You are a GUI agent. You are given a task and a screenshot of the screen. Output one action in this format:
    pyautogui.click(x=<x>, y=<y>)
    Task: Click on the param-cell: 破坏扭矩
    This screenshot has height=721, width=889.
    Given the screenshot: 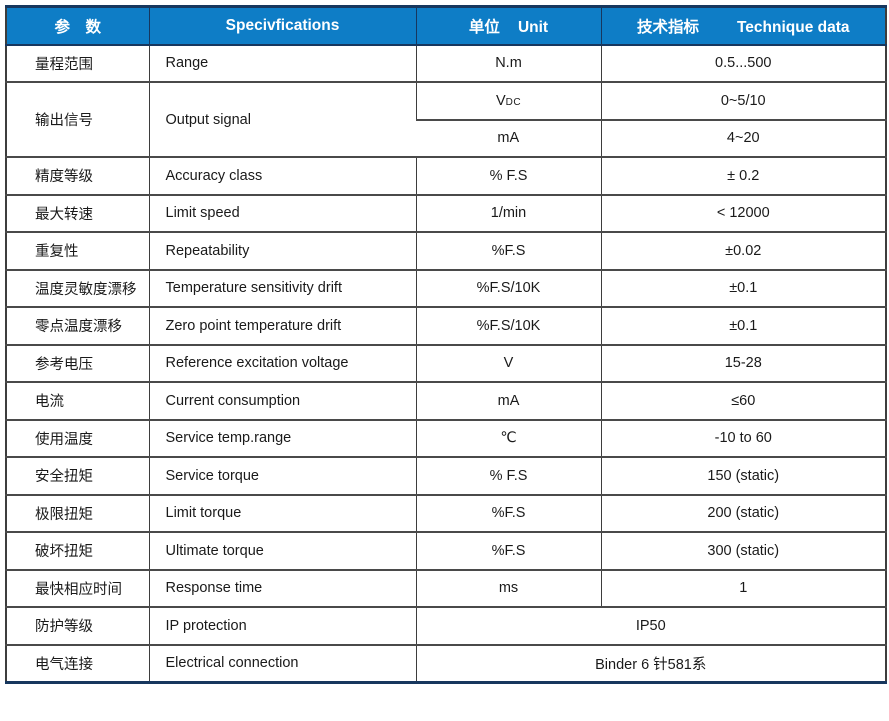 What is the action you would take?
    pyautogui.click(x=77, y=551)
    